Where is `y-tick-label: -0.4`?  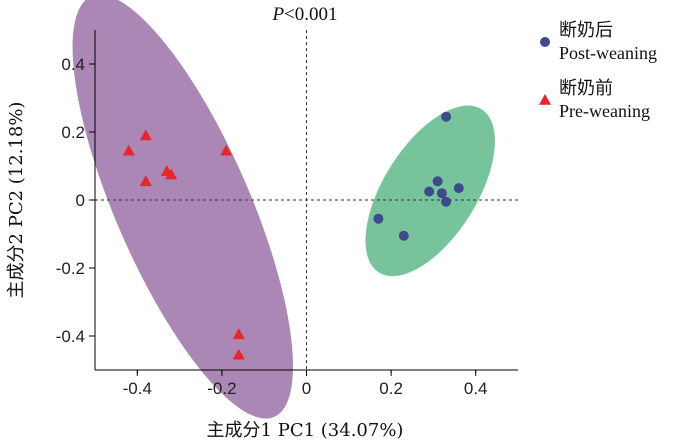
y-tick-label: -0.4 is located at coordinates (70, 336).